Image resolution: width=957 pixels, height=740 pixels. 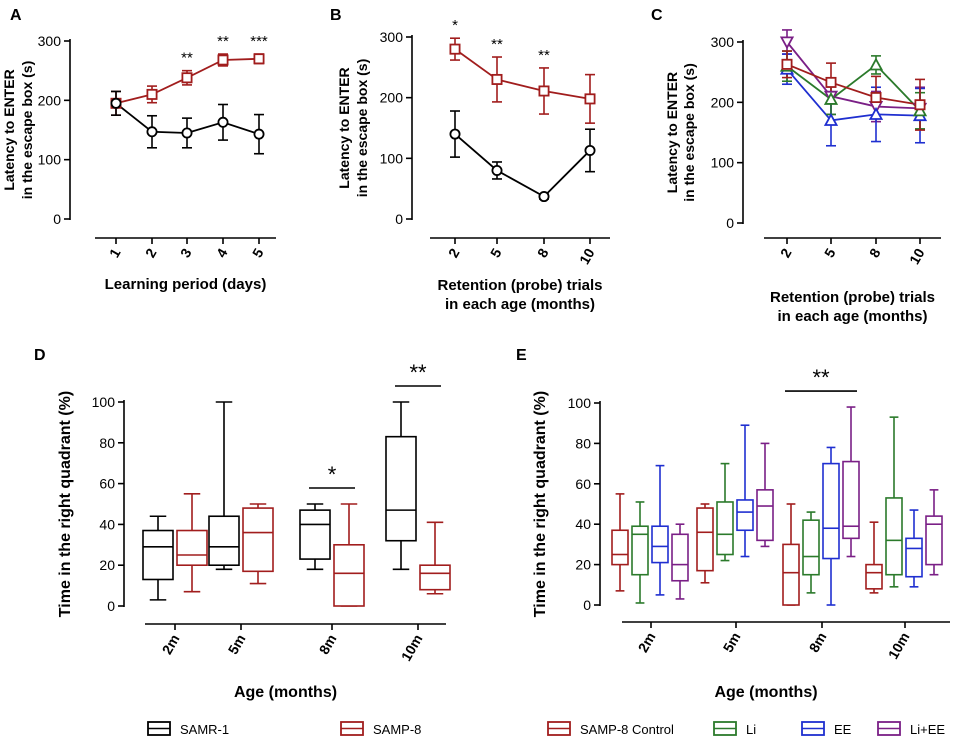 I want to click on panel-label: E, so click(x=521, y=355).